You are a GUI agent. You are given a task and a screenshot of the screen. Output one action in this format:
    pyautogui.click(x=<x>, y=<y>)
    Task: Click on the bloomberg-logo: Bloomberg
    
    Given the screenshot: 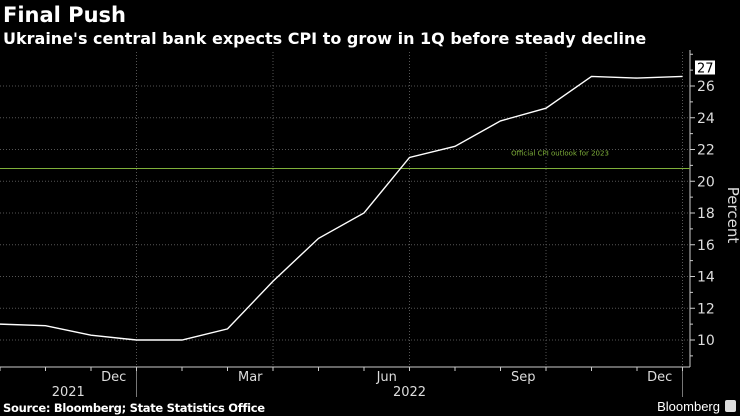 What is the action you would take?
    pyautogui.click(x=688, y=406)
    